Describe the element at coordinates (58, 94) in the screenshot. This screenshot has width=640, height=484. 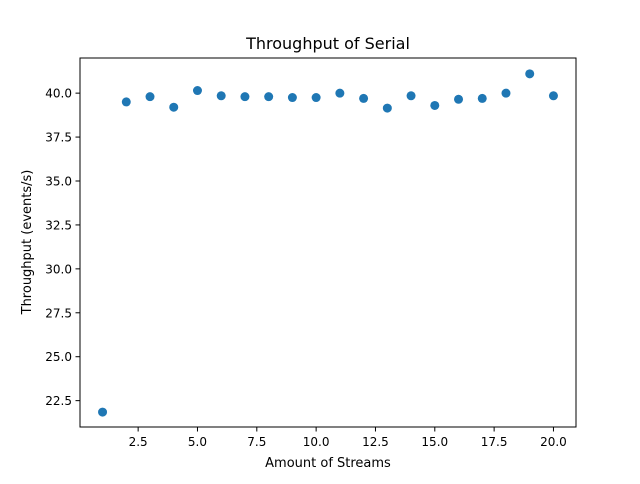
I see `y-tick-label: 40.0` at that location.